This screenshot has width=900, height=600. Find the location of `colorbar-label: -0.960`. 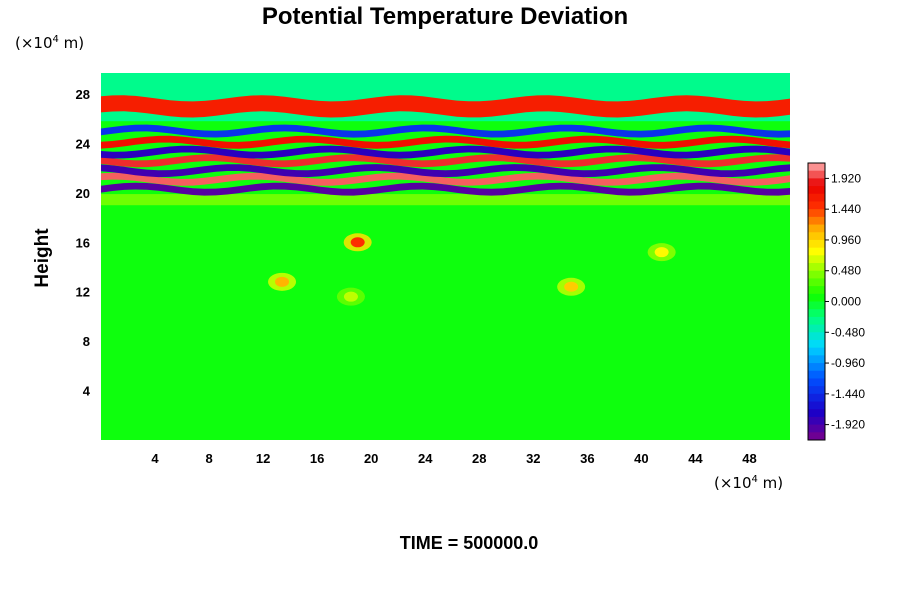

colorbar-label: -0.960 is located at coordinates (848, 363).